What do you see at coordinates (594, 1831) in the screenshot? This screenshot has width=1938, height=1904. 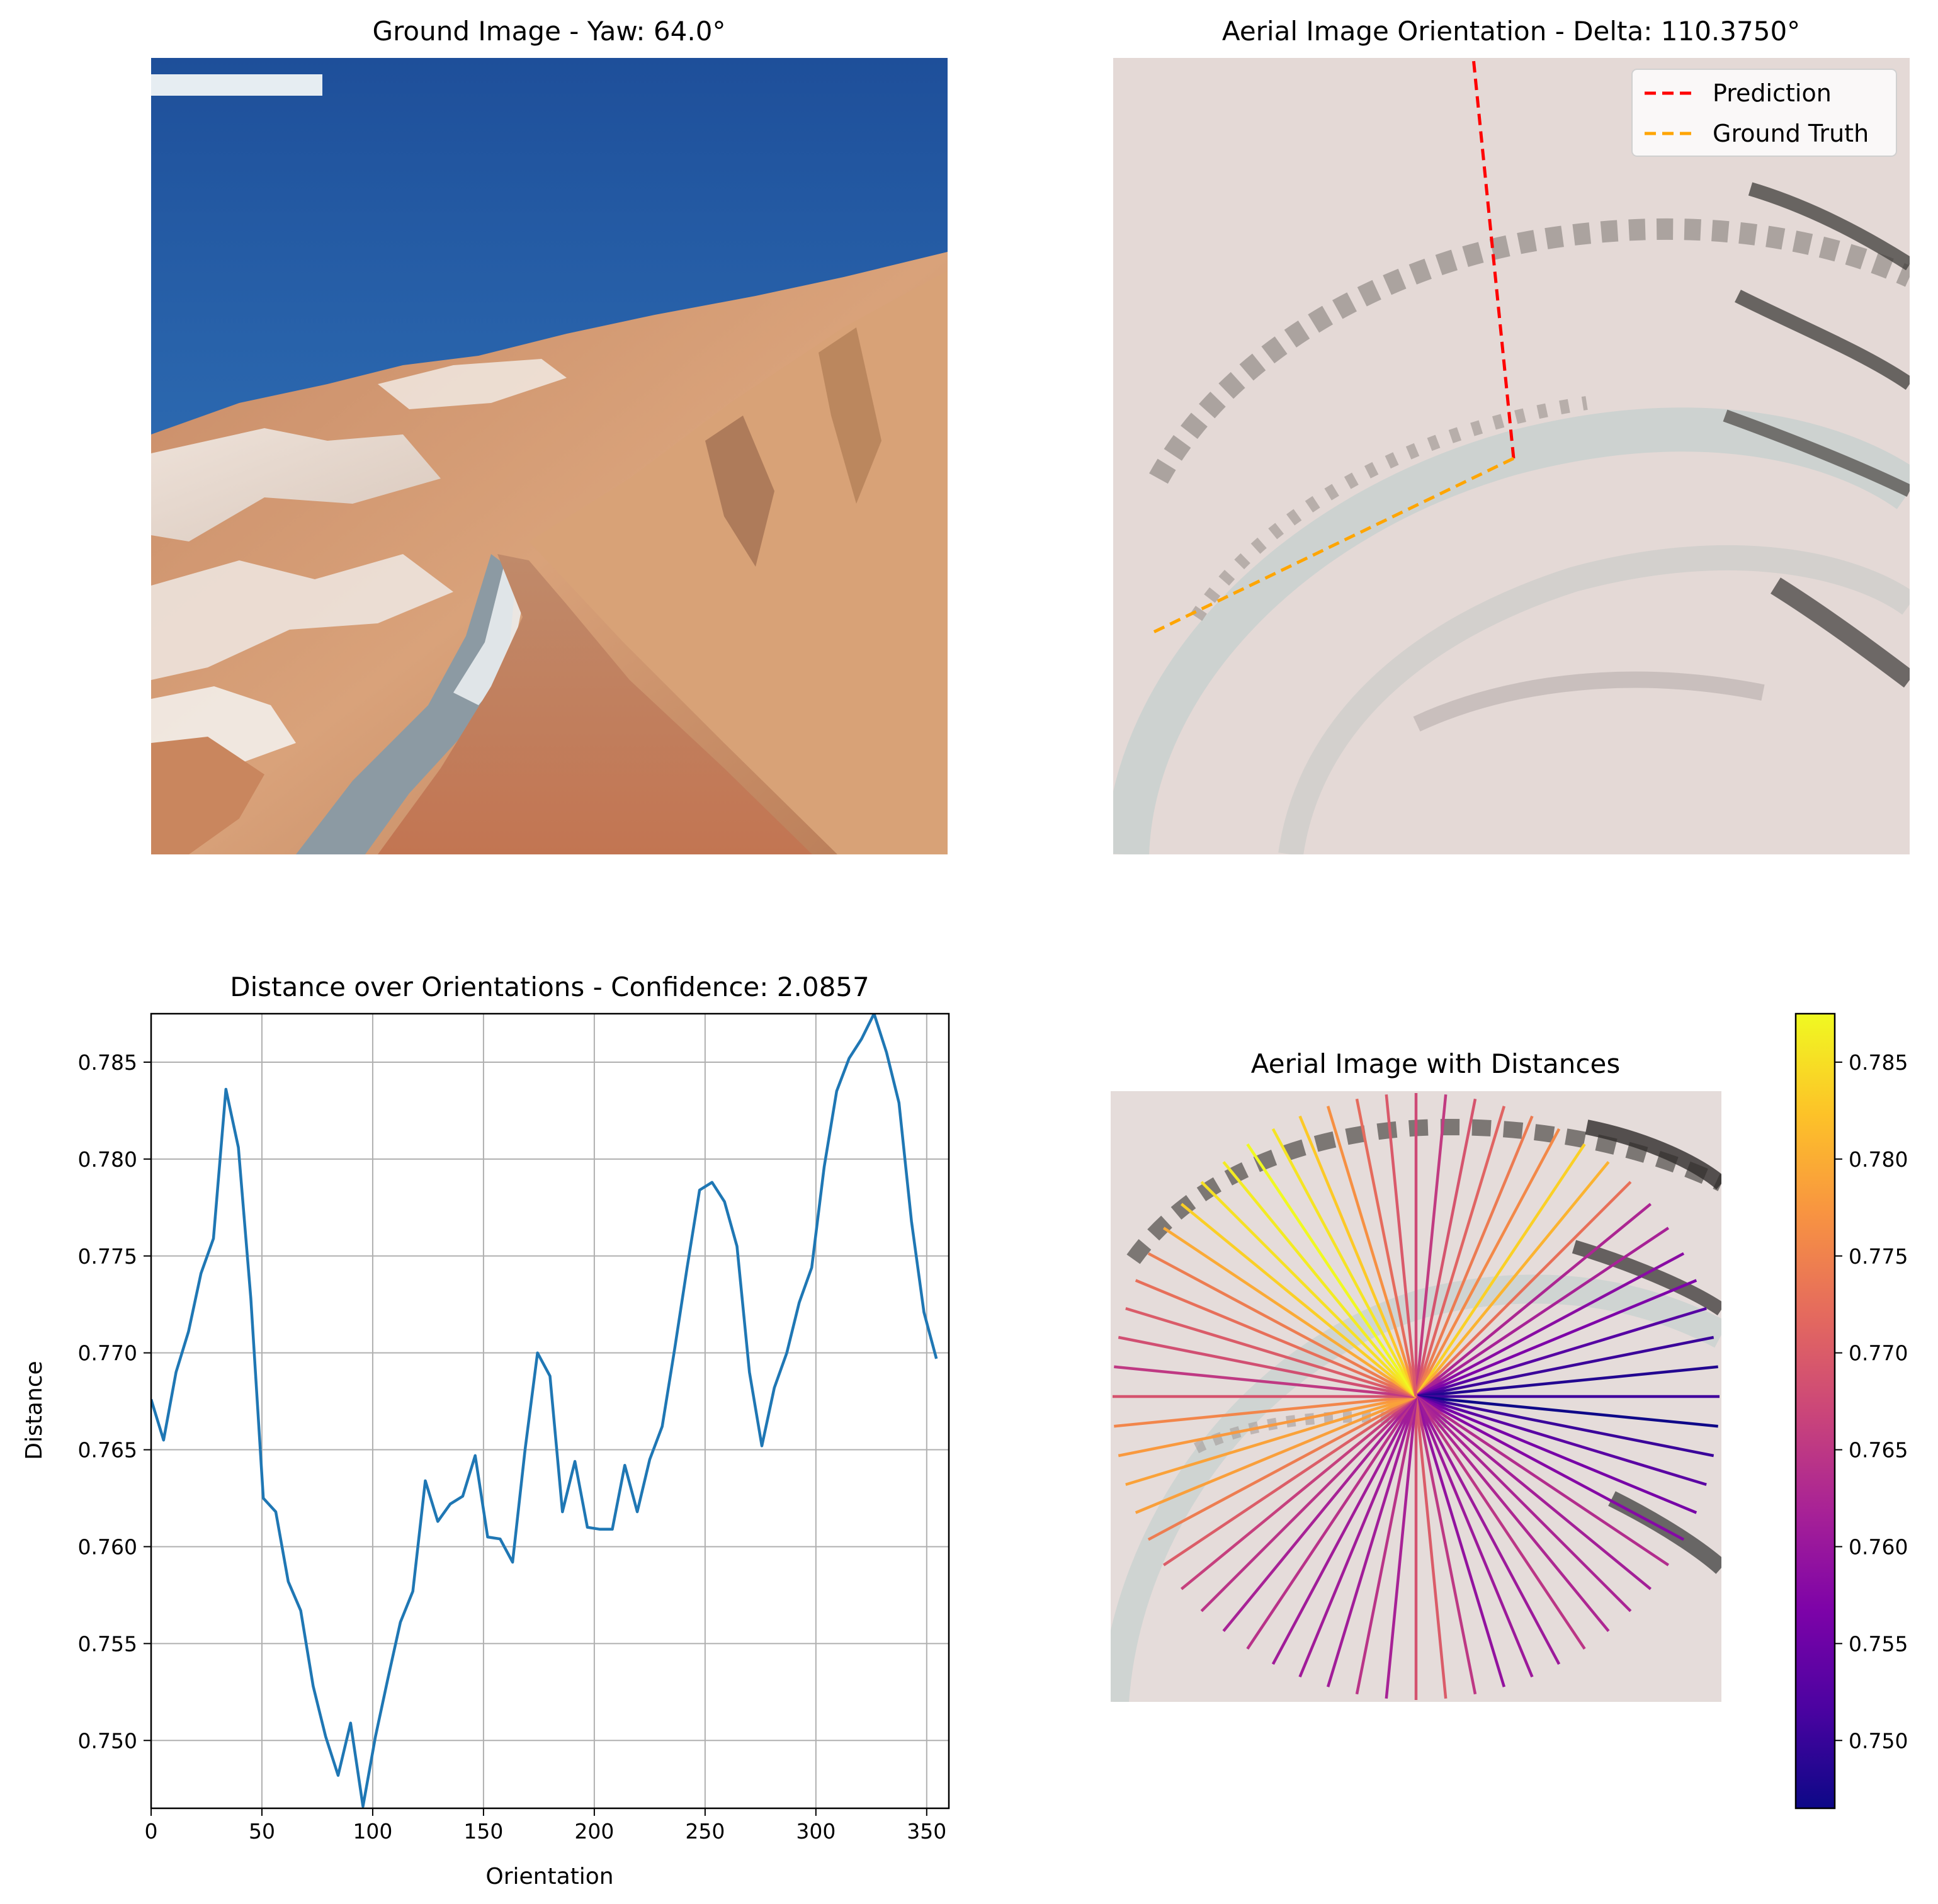 I see `x-tick-label: 200` at bounding box center [594, 1831].